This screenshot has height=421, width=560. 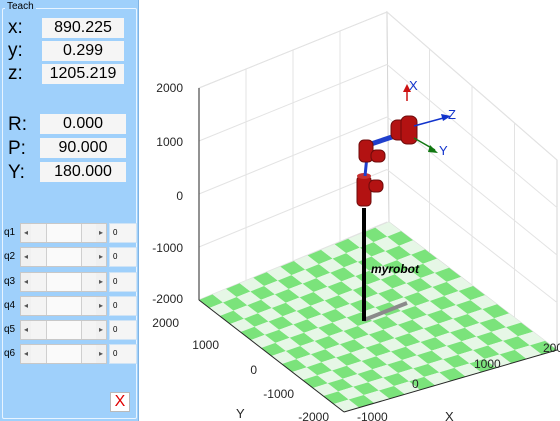 What do you see at coordinates (15, 27) in the screenshot?
I see `x-label: x:` at bounding box center [15, 27].